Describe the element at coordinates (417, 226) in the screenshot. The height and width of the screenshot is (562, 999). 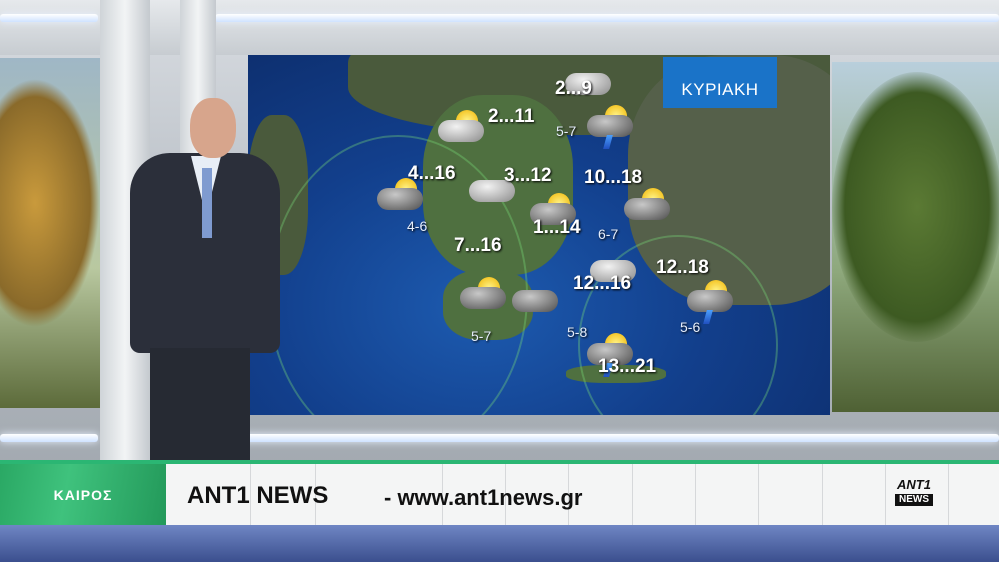
I see `wind-label: 4-6` at that location.